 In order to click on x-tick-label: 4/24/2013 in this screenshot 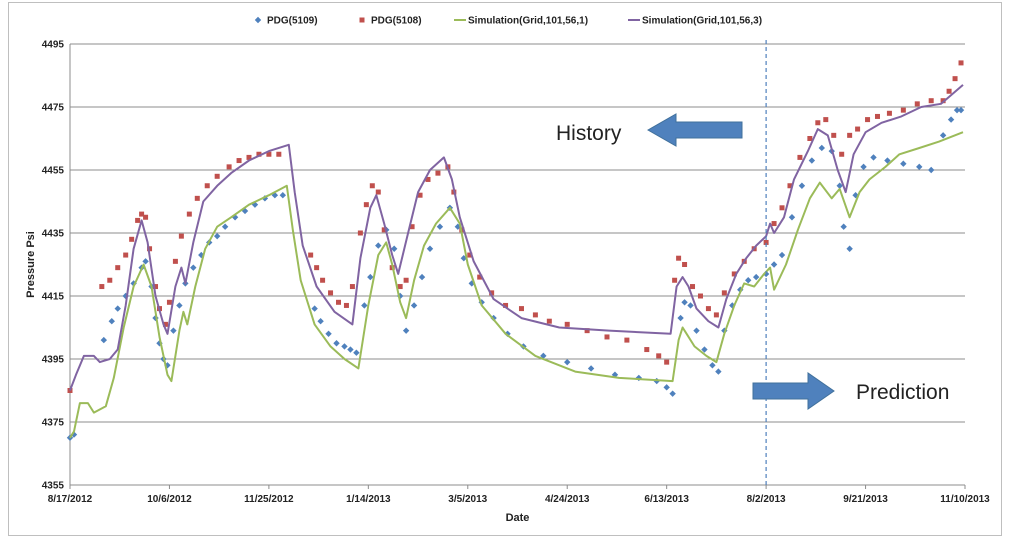, I will do `click(567, 499)`.